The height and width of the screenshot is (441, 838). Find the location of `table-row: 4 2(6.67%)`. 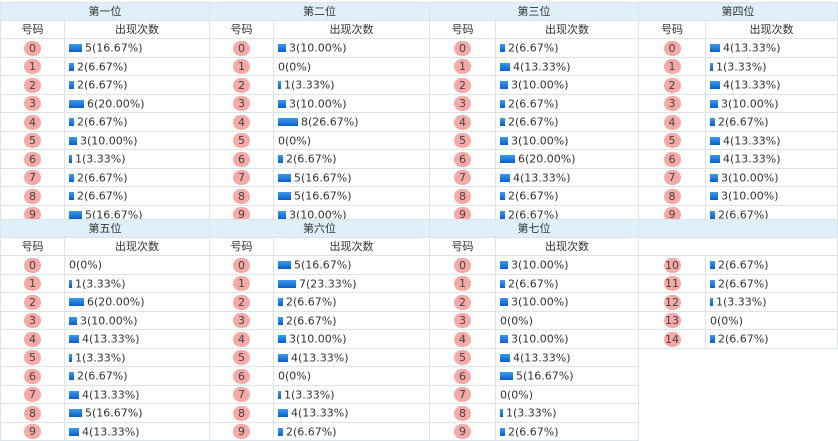

table-row: 4 2(6.67%) is located at coordinates (105, 122).